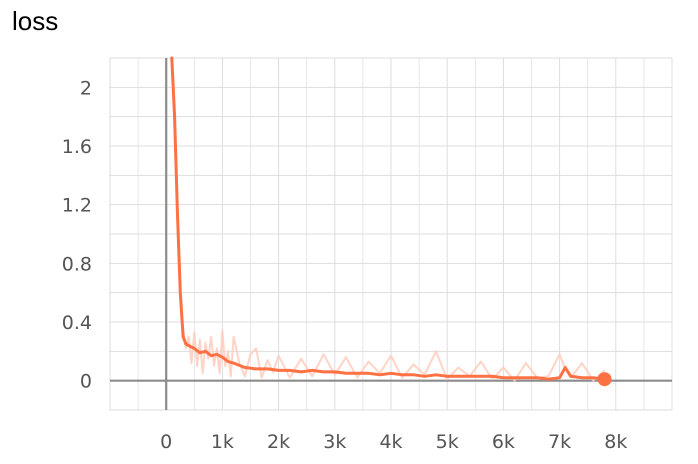 Image resolution: width=698 pixels, height=464 pixels. What do you see at coordinates (86, 382) in the screenshot?
I see `y-tick-label: 0` at bounding box center [86, 382].